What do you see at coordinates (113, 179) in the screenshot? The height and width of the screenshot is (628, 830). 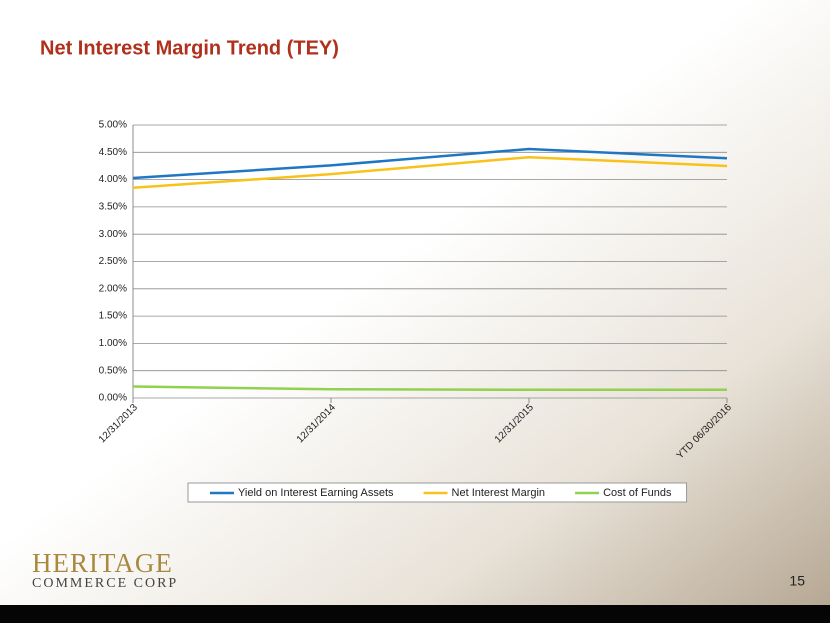 I see `y-tick-label: 4.00%` at bounding box center [113, 179].